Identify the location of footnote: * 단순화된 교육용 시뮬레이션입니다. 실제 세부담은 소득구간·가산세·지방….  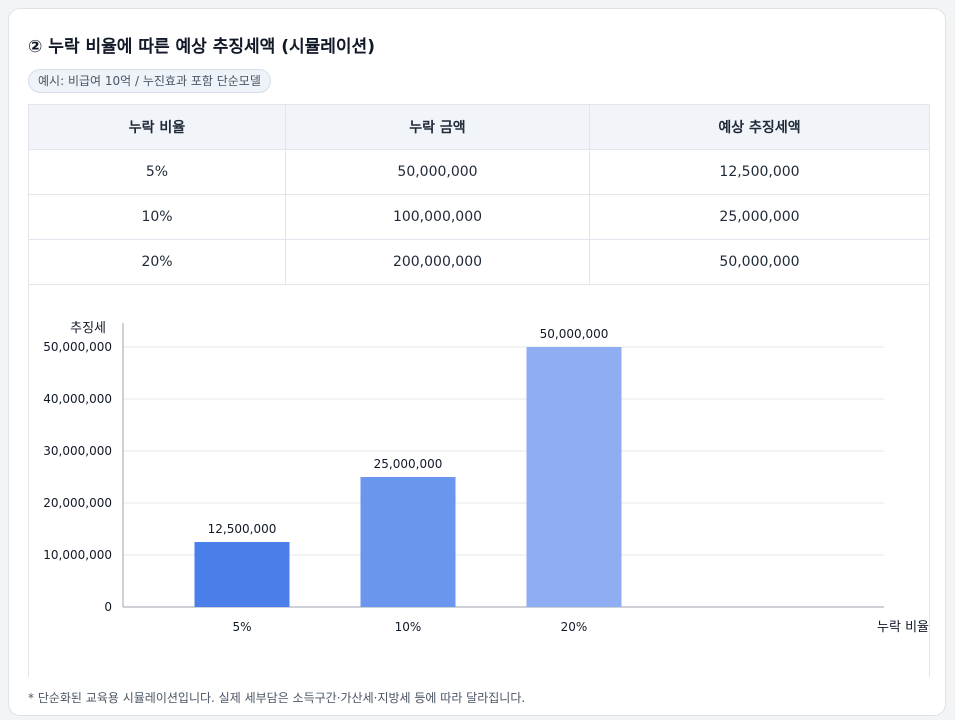
(277, 698).